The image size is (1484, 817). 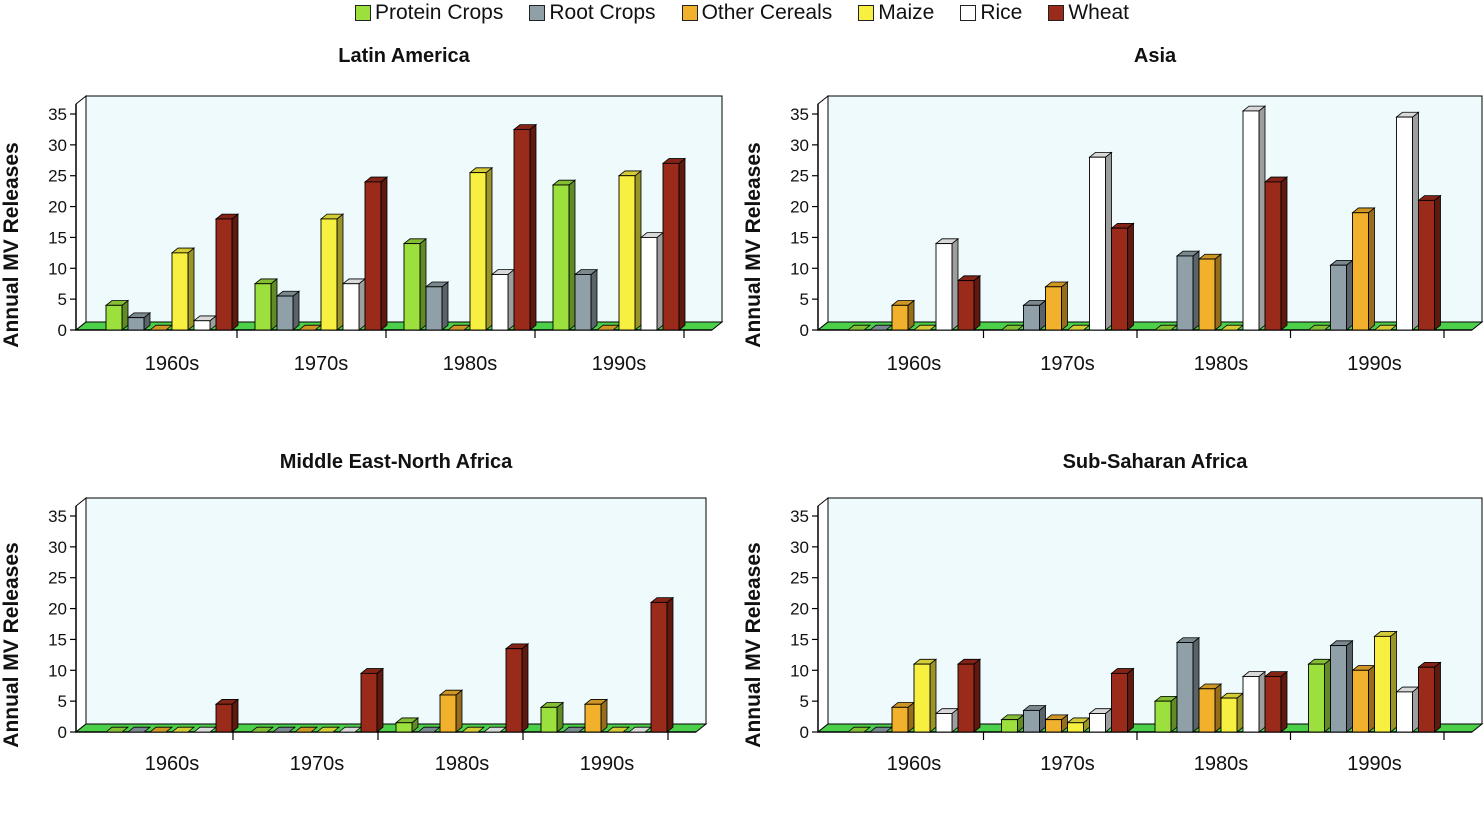 What do you see at coordinates (906, 12) in the screenshot?
I see `legend-label: Maize` at bounding box center [906, 12].